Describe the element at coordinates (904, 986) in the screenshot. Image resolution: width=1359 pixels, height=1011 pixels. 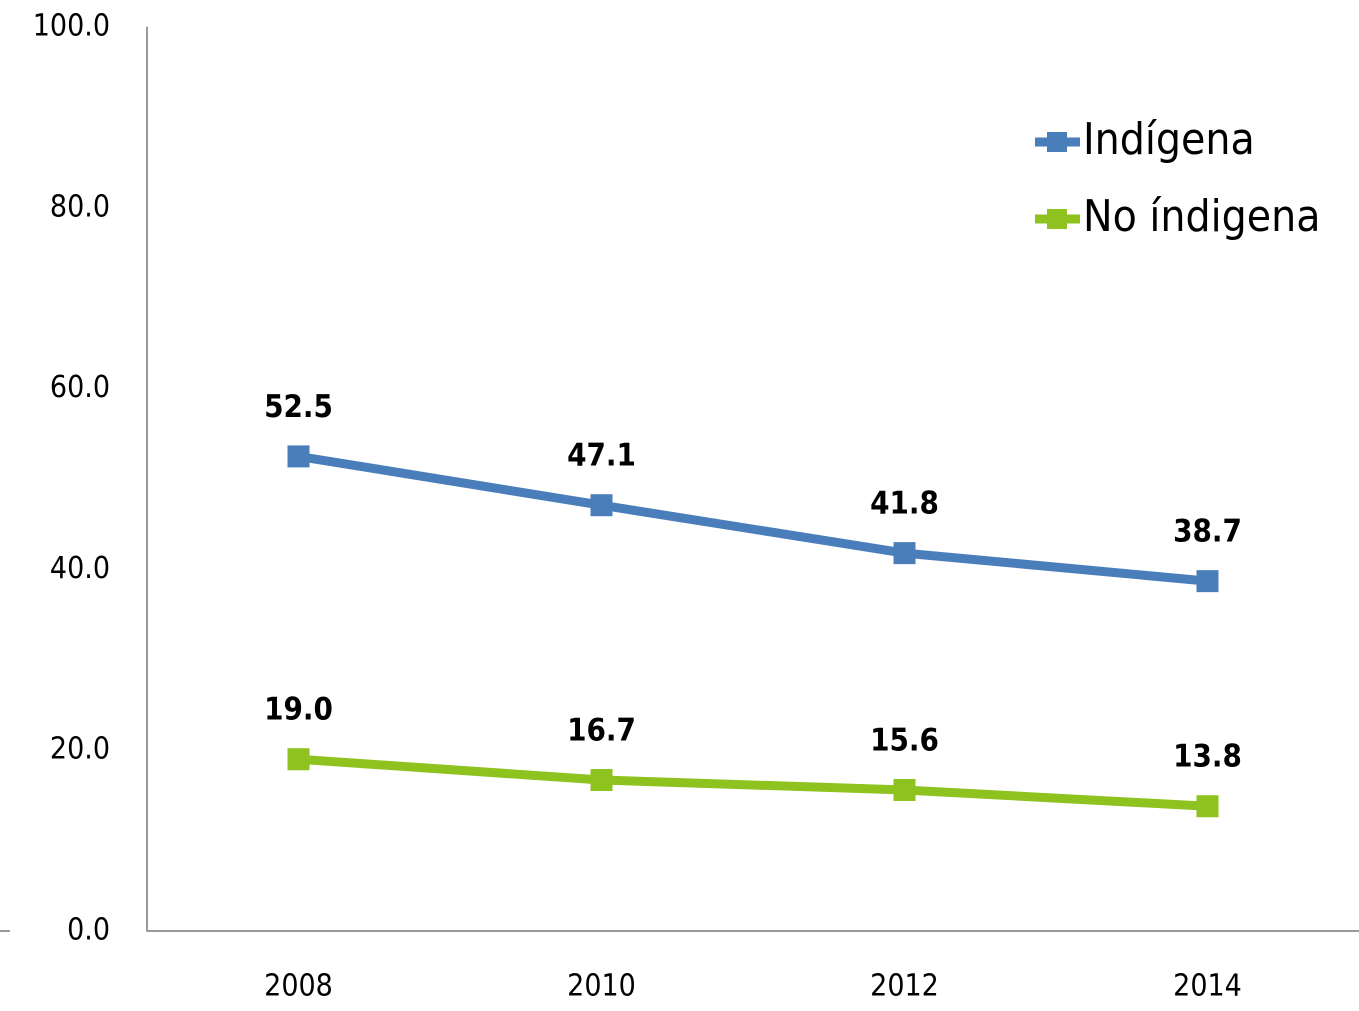
I see `x-tick-label: 2012` at that location.